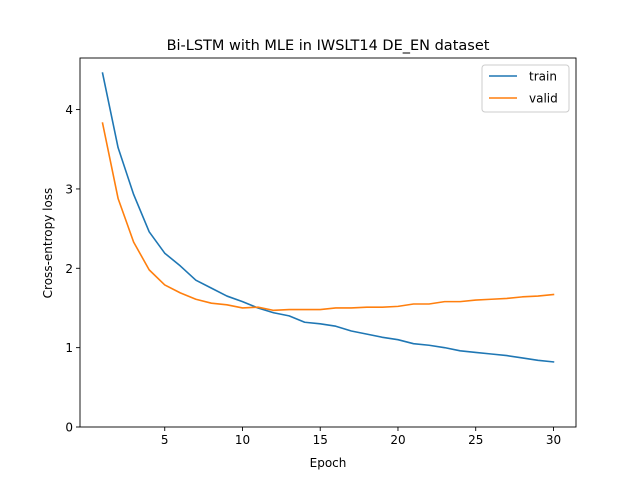  Describe the element at coordinates (48, 243) in the screenshot. I see `y-axis-label: Cross-entropy loss` at that location.